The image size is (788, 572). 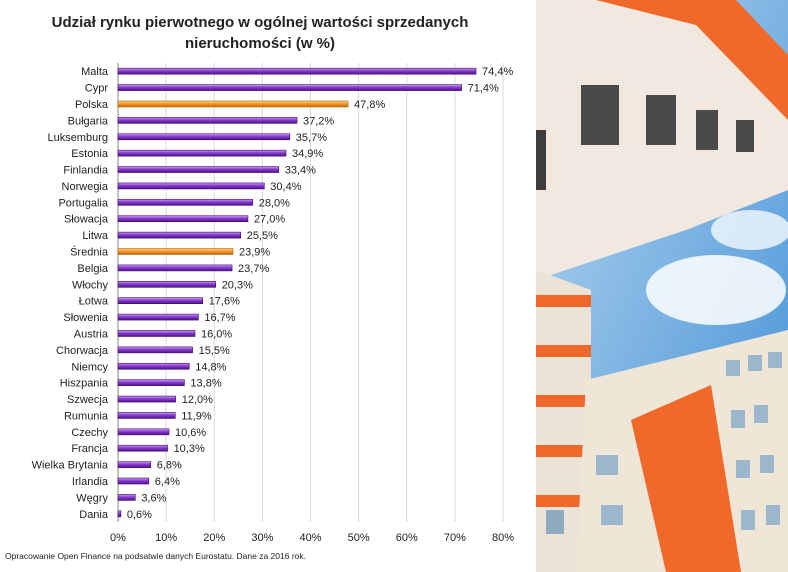 What do you see at coordinates (166, 538) in the screenshot?
I see `x-tick-label: 10%` at bounding box center [166, 538].